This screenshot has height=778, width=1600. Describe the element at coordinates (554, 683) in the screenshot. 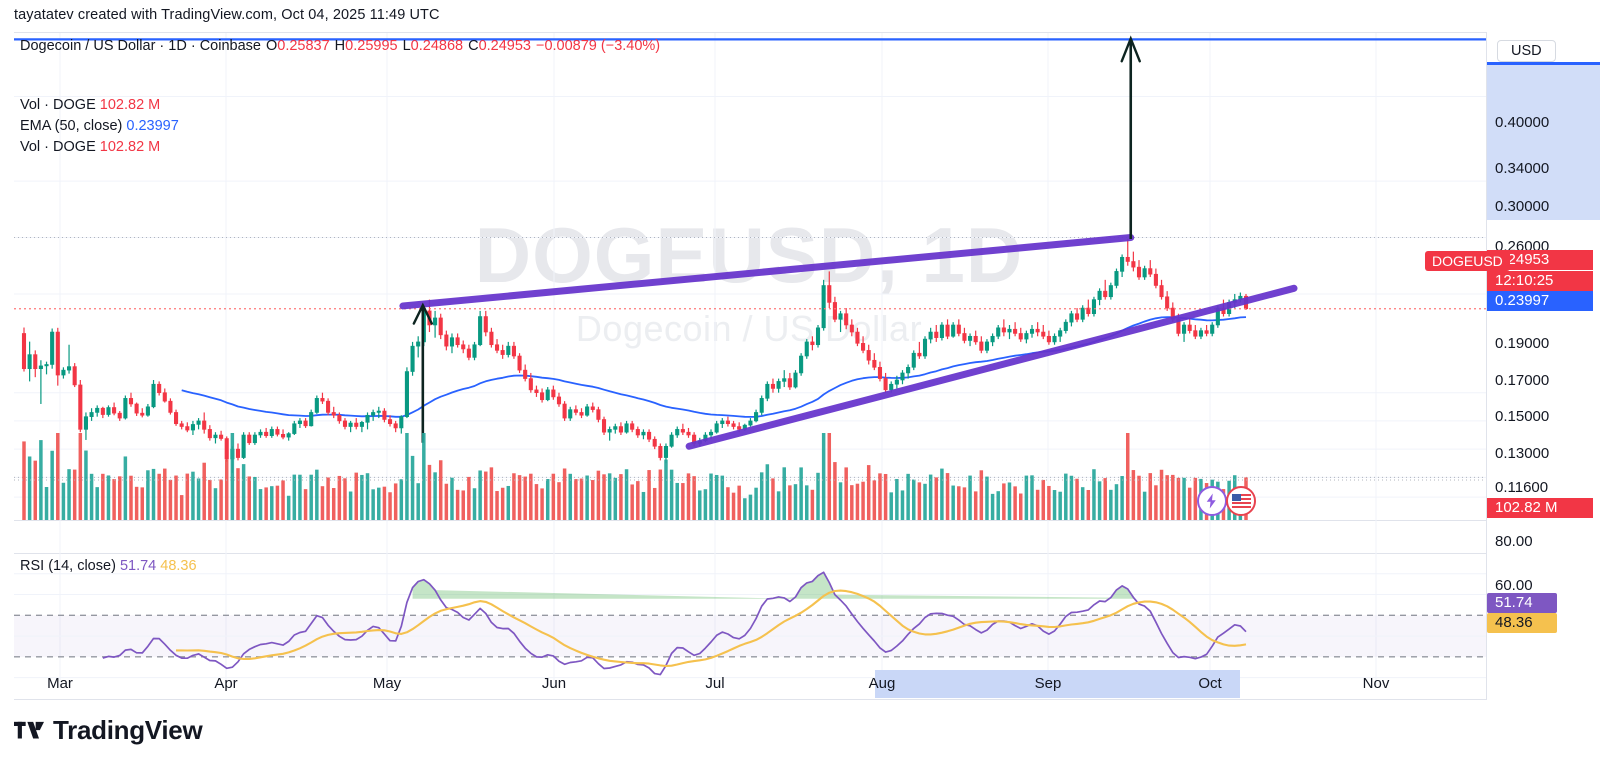

I see `time-label-3: Jun` at that location.